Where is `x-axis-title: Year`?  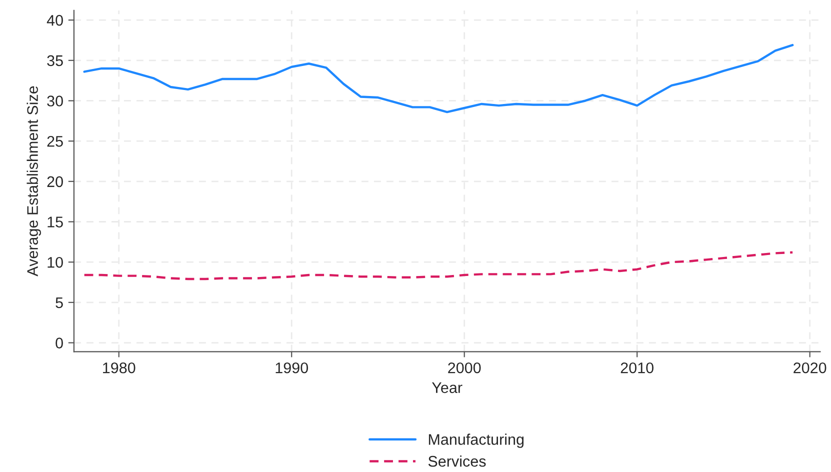 x-axis-title: Year is located at coordinates (447, 388).